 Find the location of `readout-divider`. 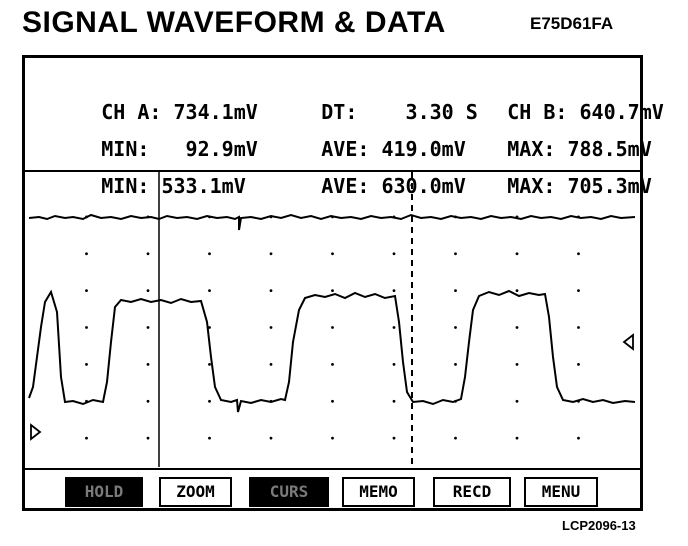

readout-divider is located at coordinates (332, 171).